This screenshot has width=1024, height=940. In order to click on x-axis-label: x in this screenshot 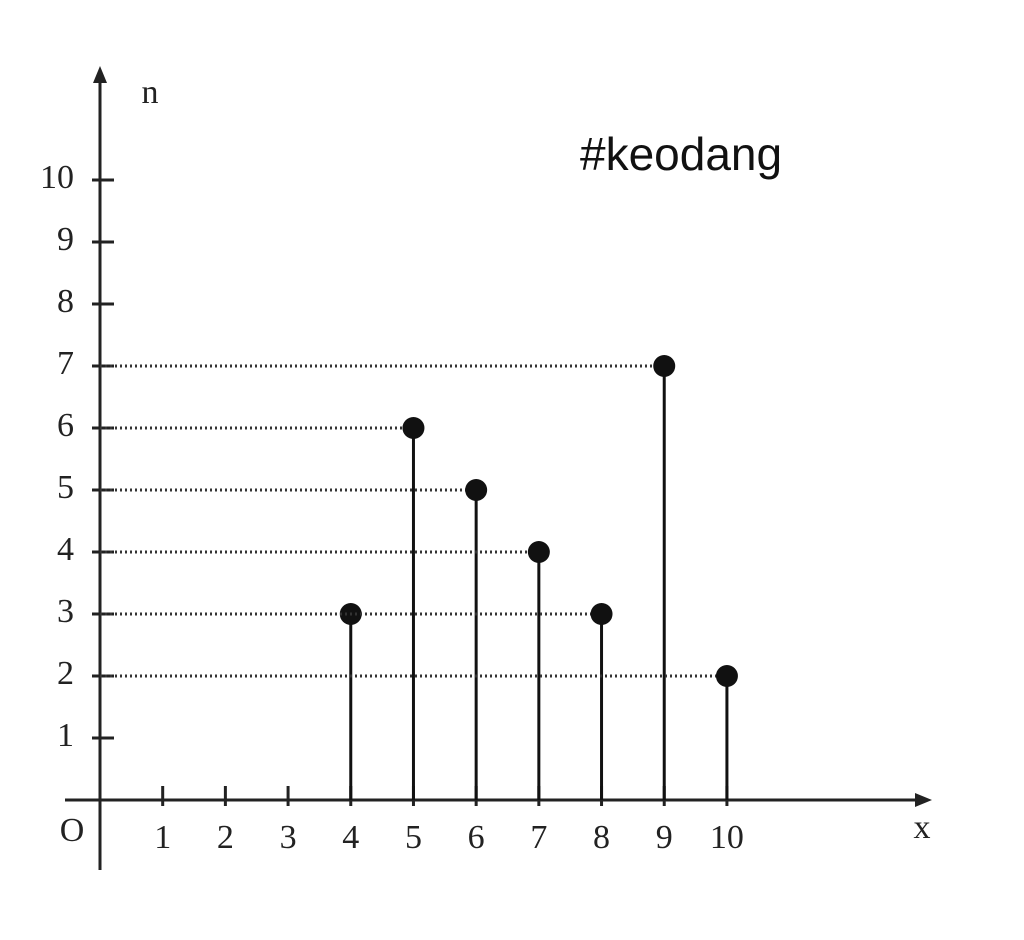, I will do `click(922, 827)`.